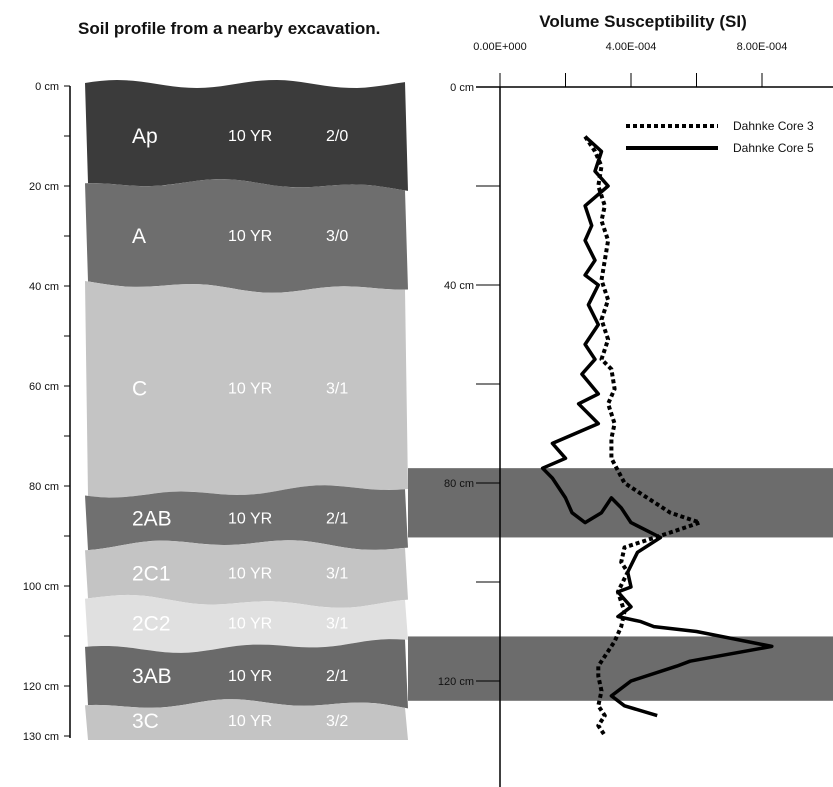  I want to click on x-tick-label: 8.00E-004, so click(762, 47).